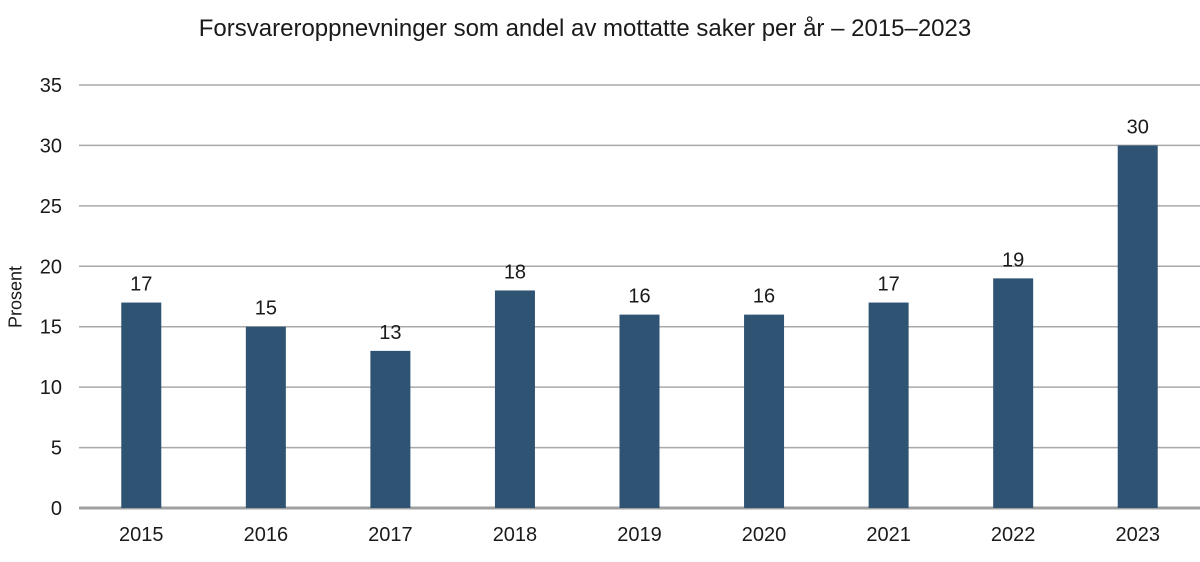  What do you see at coordinates (266, 309) in the screenshot?
I see `bar-value-label: 15` at bounding box center [266, 309].